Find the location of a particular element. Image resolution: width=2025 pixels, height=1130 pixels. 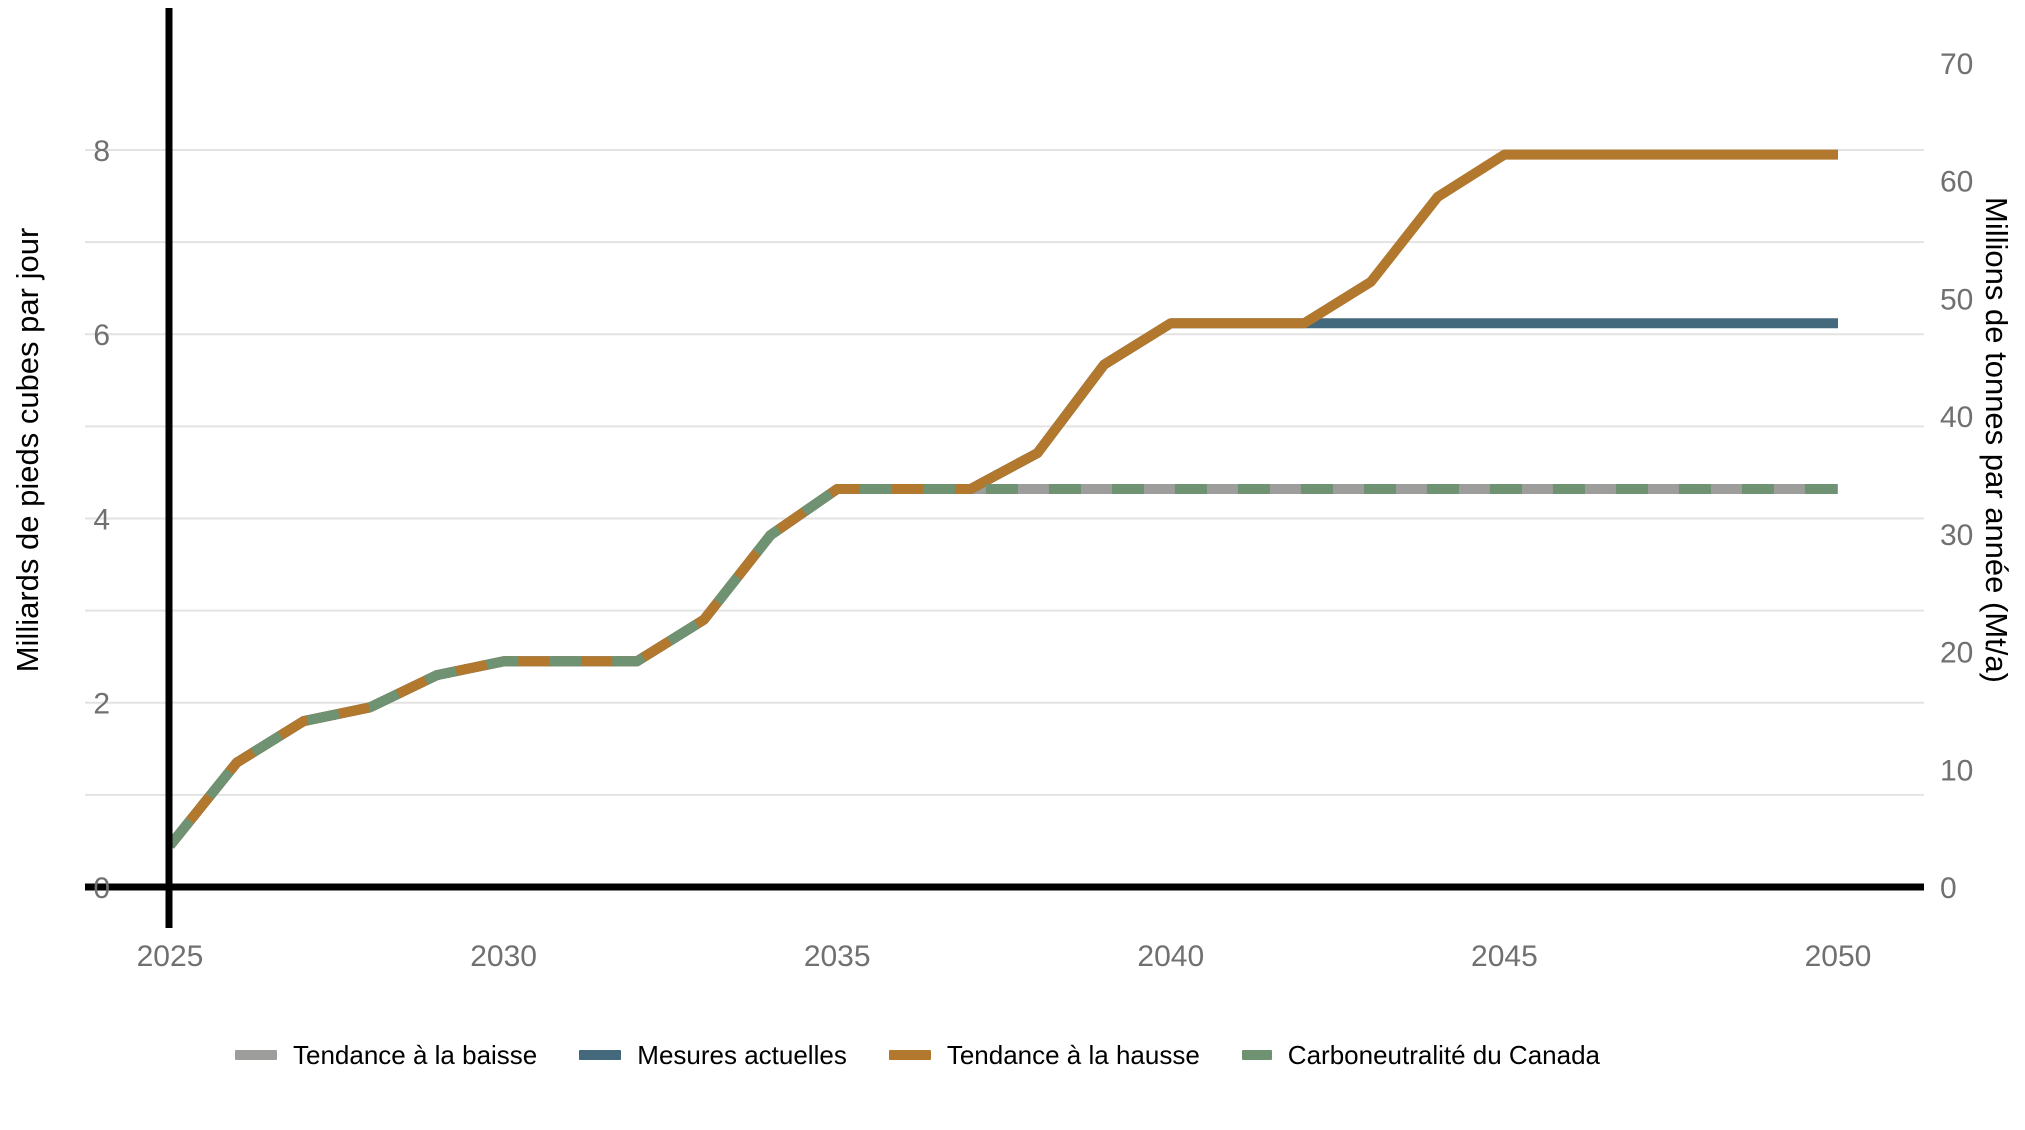

y-axis-right-tick-labels: 0 10 20 30 40 50 60 70 is located at coordinates (1956, 476).